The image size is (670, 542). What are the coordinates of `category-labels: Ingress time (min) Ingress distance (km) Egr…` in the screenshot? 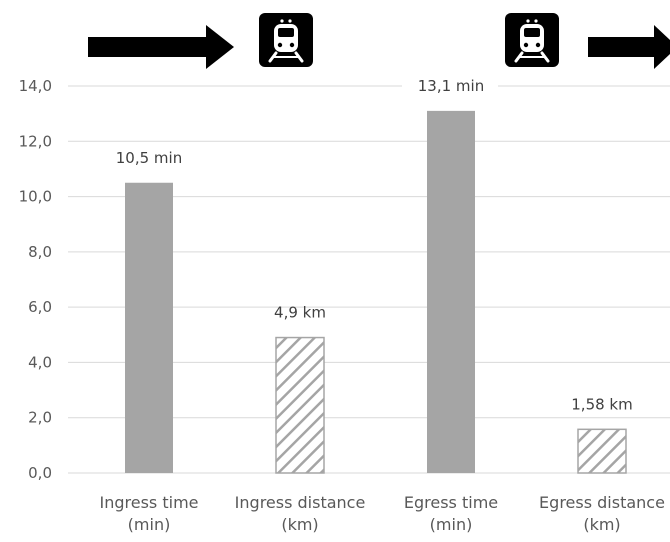 It's located at (382, 513).